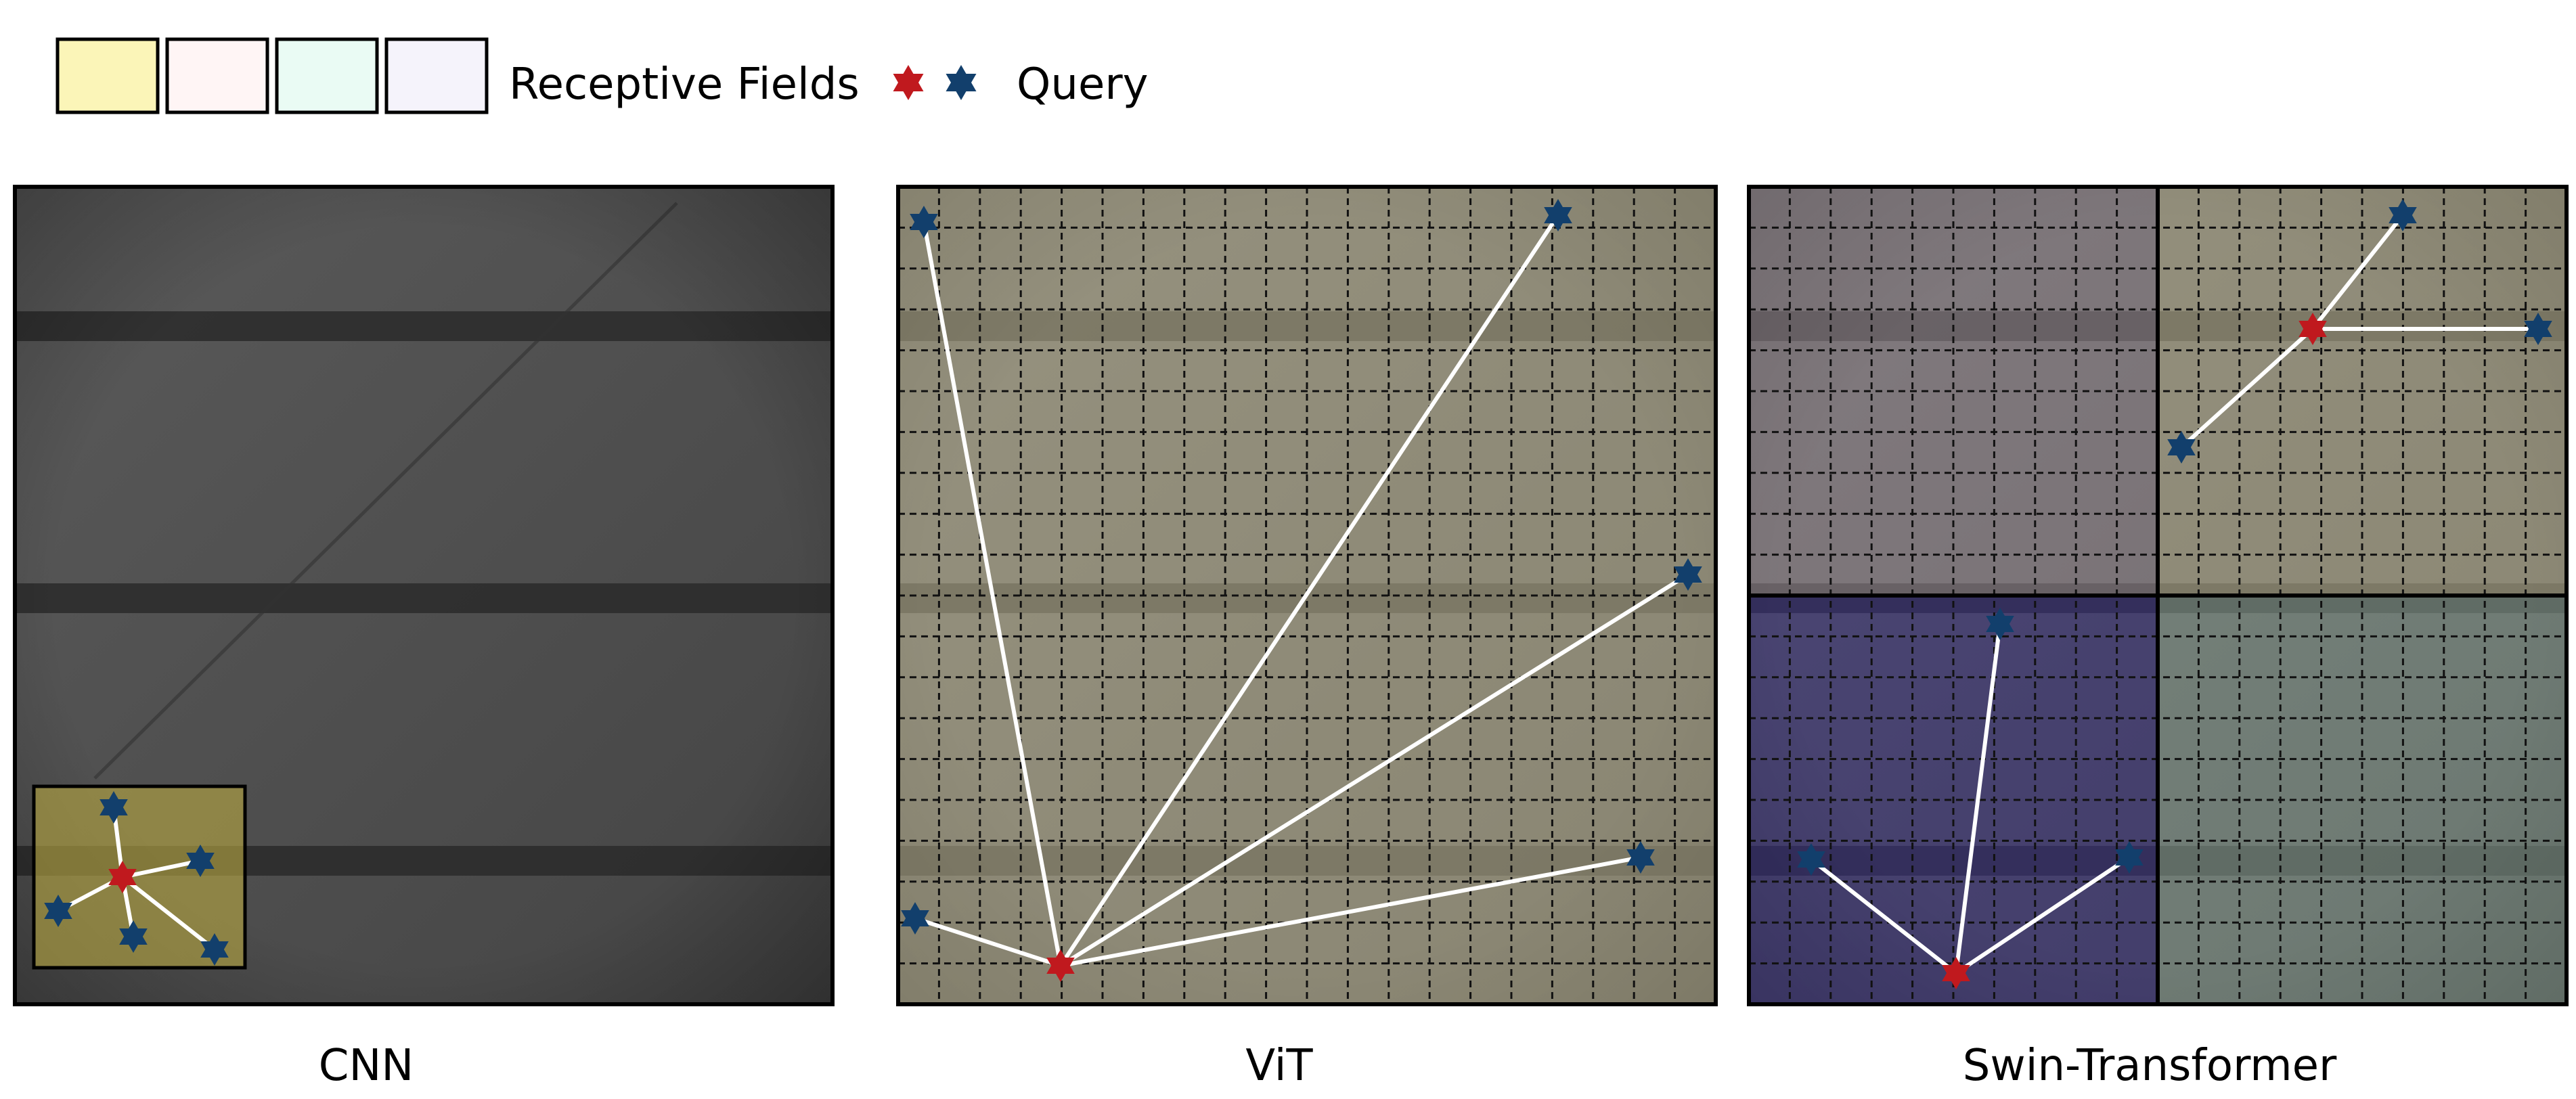 This screenshot has height=1099, width=2576. I want to click on legend-swatch-yellow, so click(107, 75).